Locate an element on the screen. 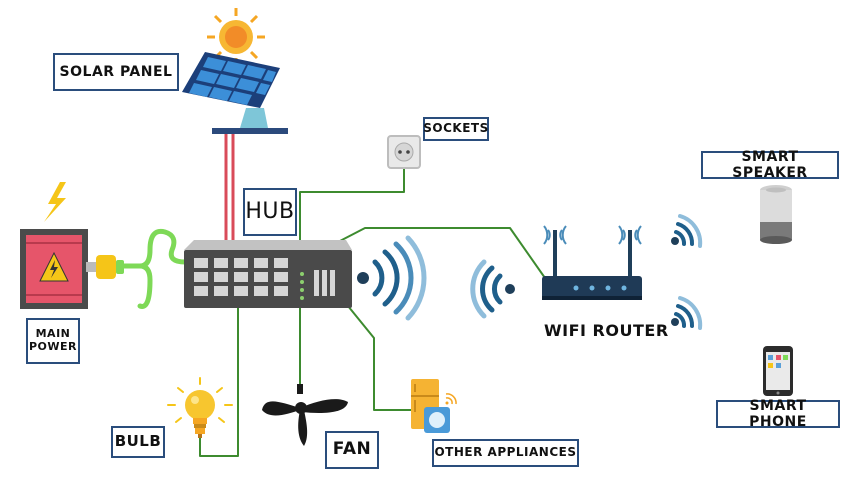 This screenshot has height=477, width=849. phone-icon is located at coordinates (778, 371).